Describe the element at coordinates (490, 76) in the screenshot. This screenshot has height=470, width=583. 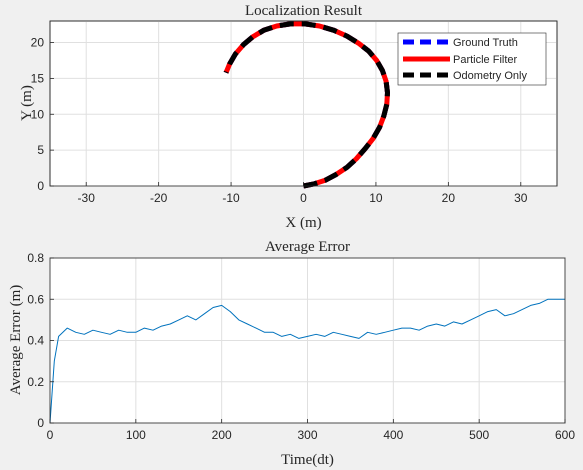
I see `legend-label-odometry-only: Odometry Only` at that location.